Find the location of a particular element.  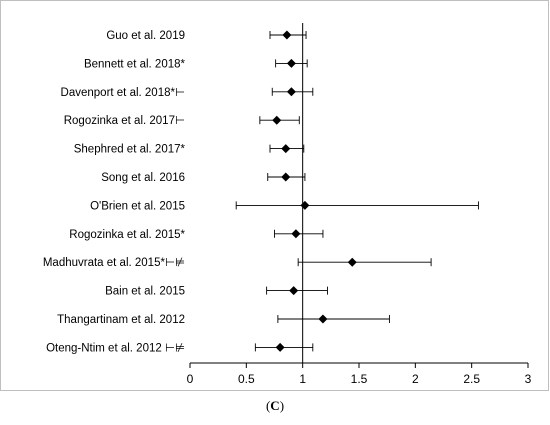

x-axis: 0 0.5 1 1.5 2 2.5 3 is located at coordinates (359, 374).